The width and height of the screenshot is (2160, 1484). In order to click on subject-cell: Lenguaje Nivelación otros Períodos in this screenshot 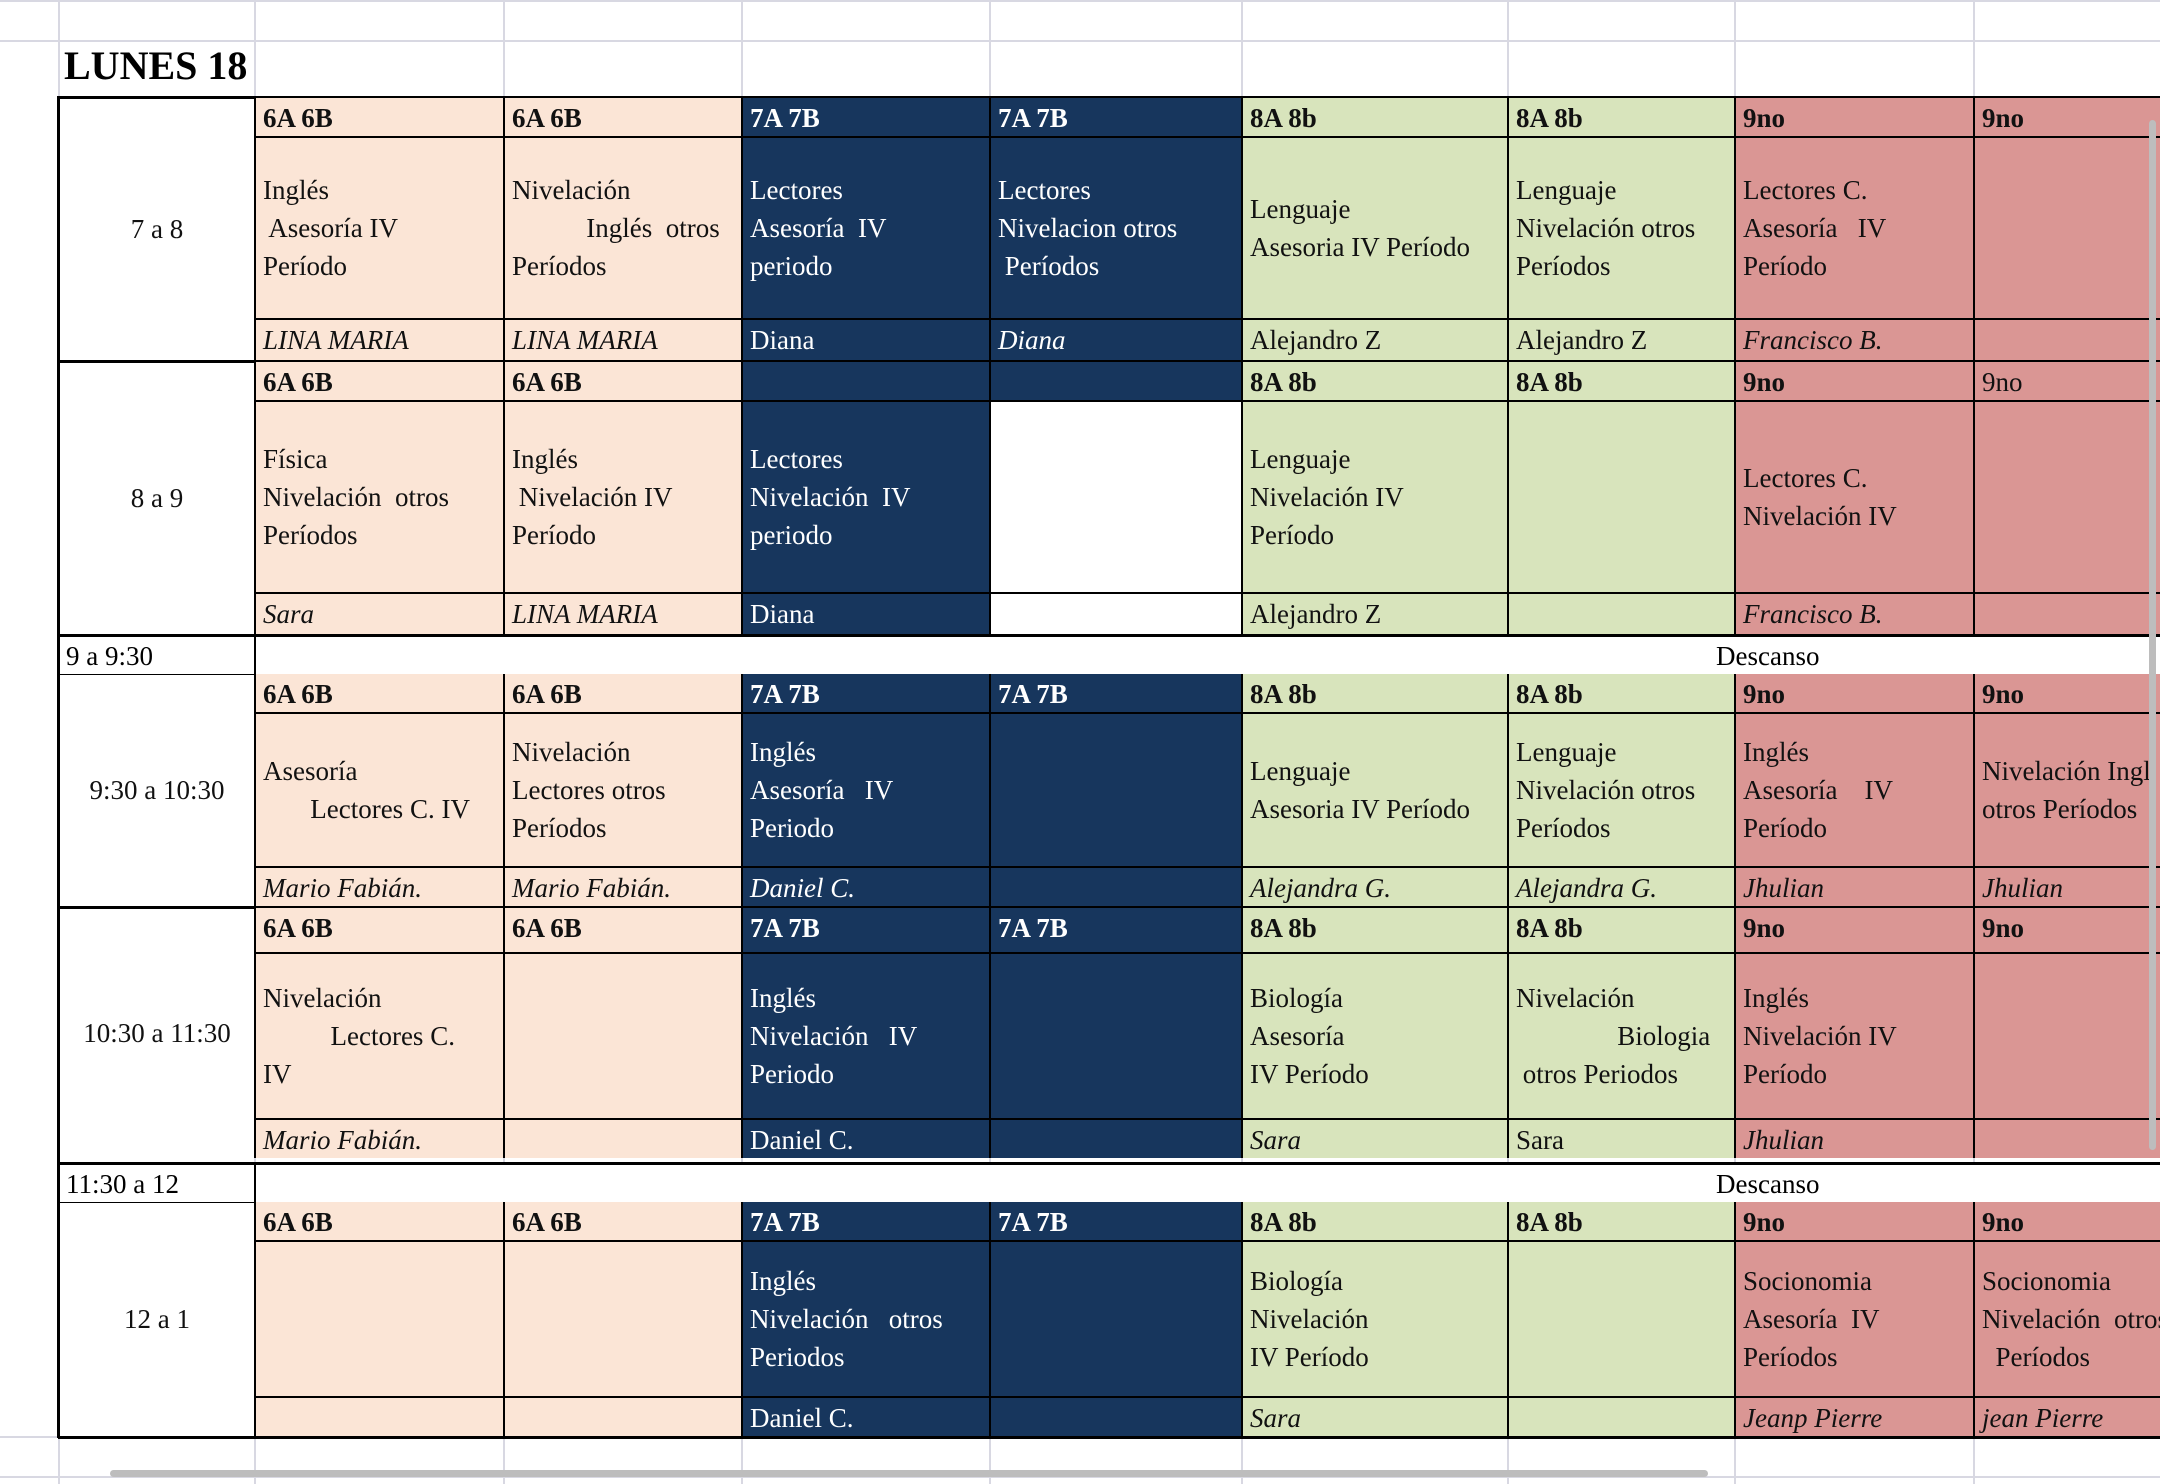, I will do `click(1620, 227)`.